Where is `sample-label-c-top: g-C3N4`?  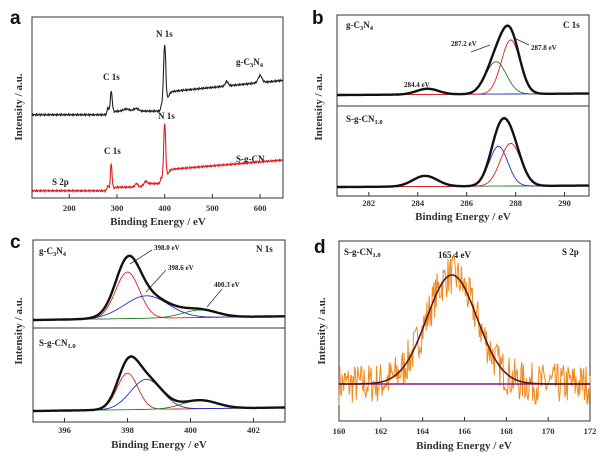
sample-label-c-top: g-C3N4 is located at coordinates (53, 252).